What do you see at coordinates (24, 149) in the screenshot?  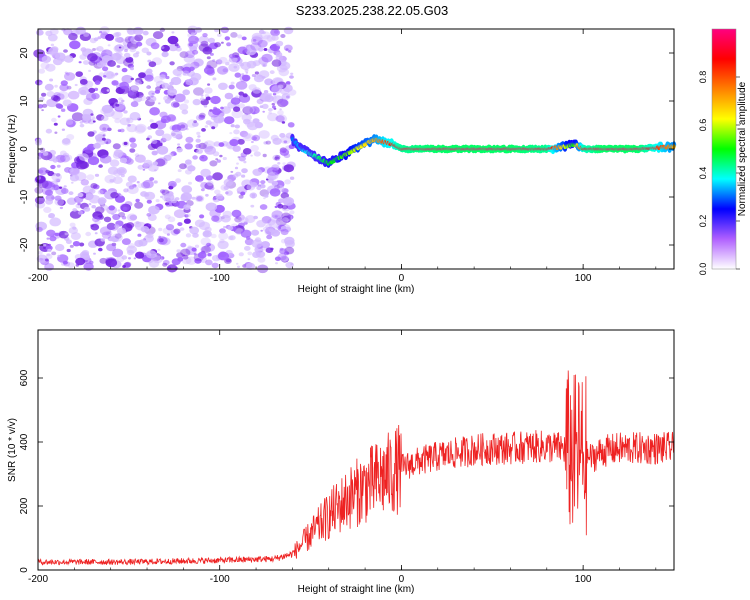 I see `y-tick-label: 0` at bounding box center [24, 149].